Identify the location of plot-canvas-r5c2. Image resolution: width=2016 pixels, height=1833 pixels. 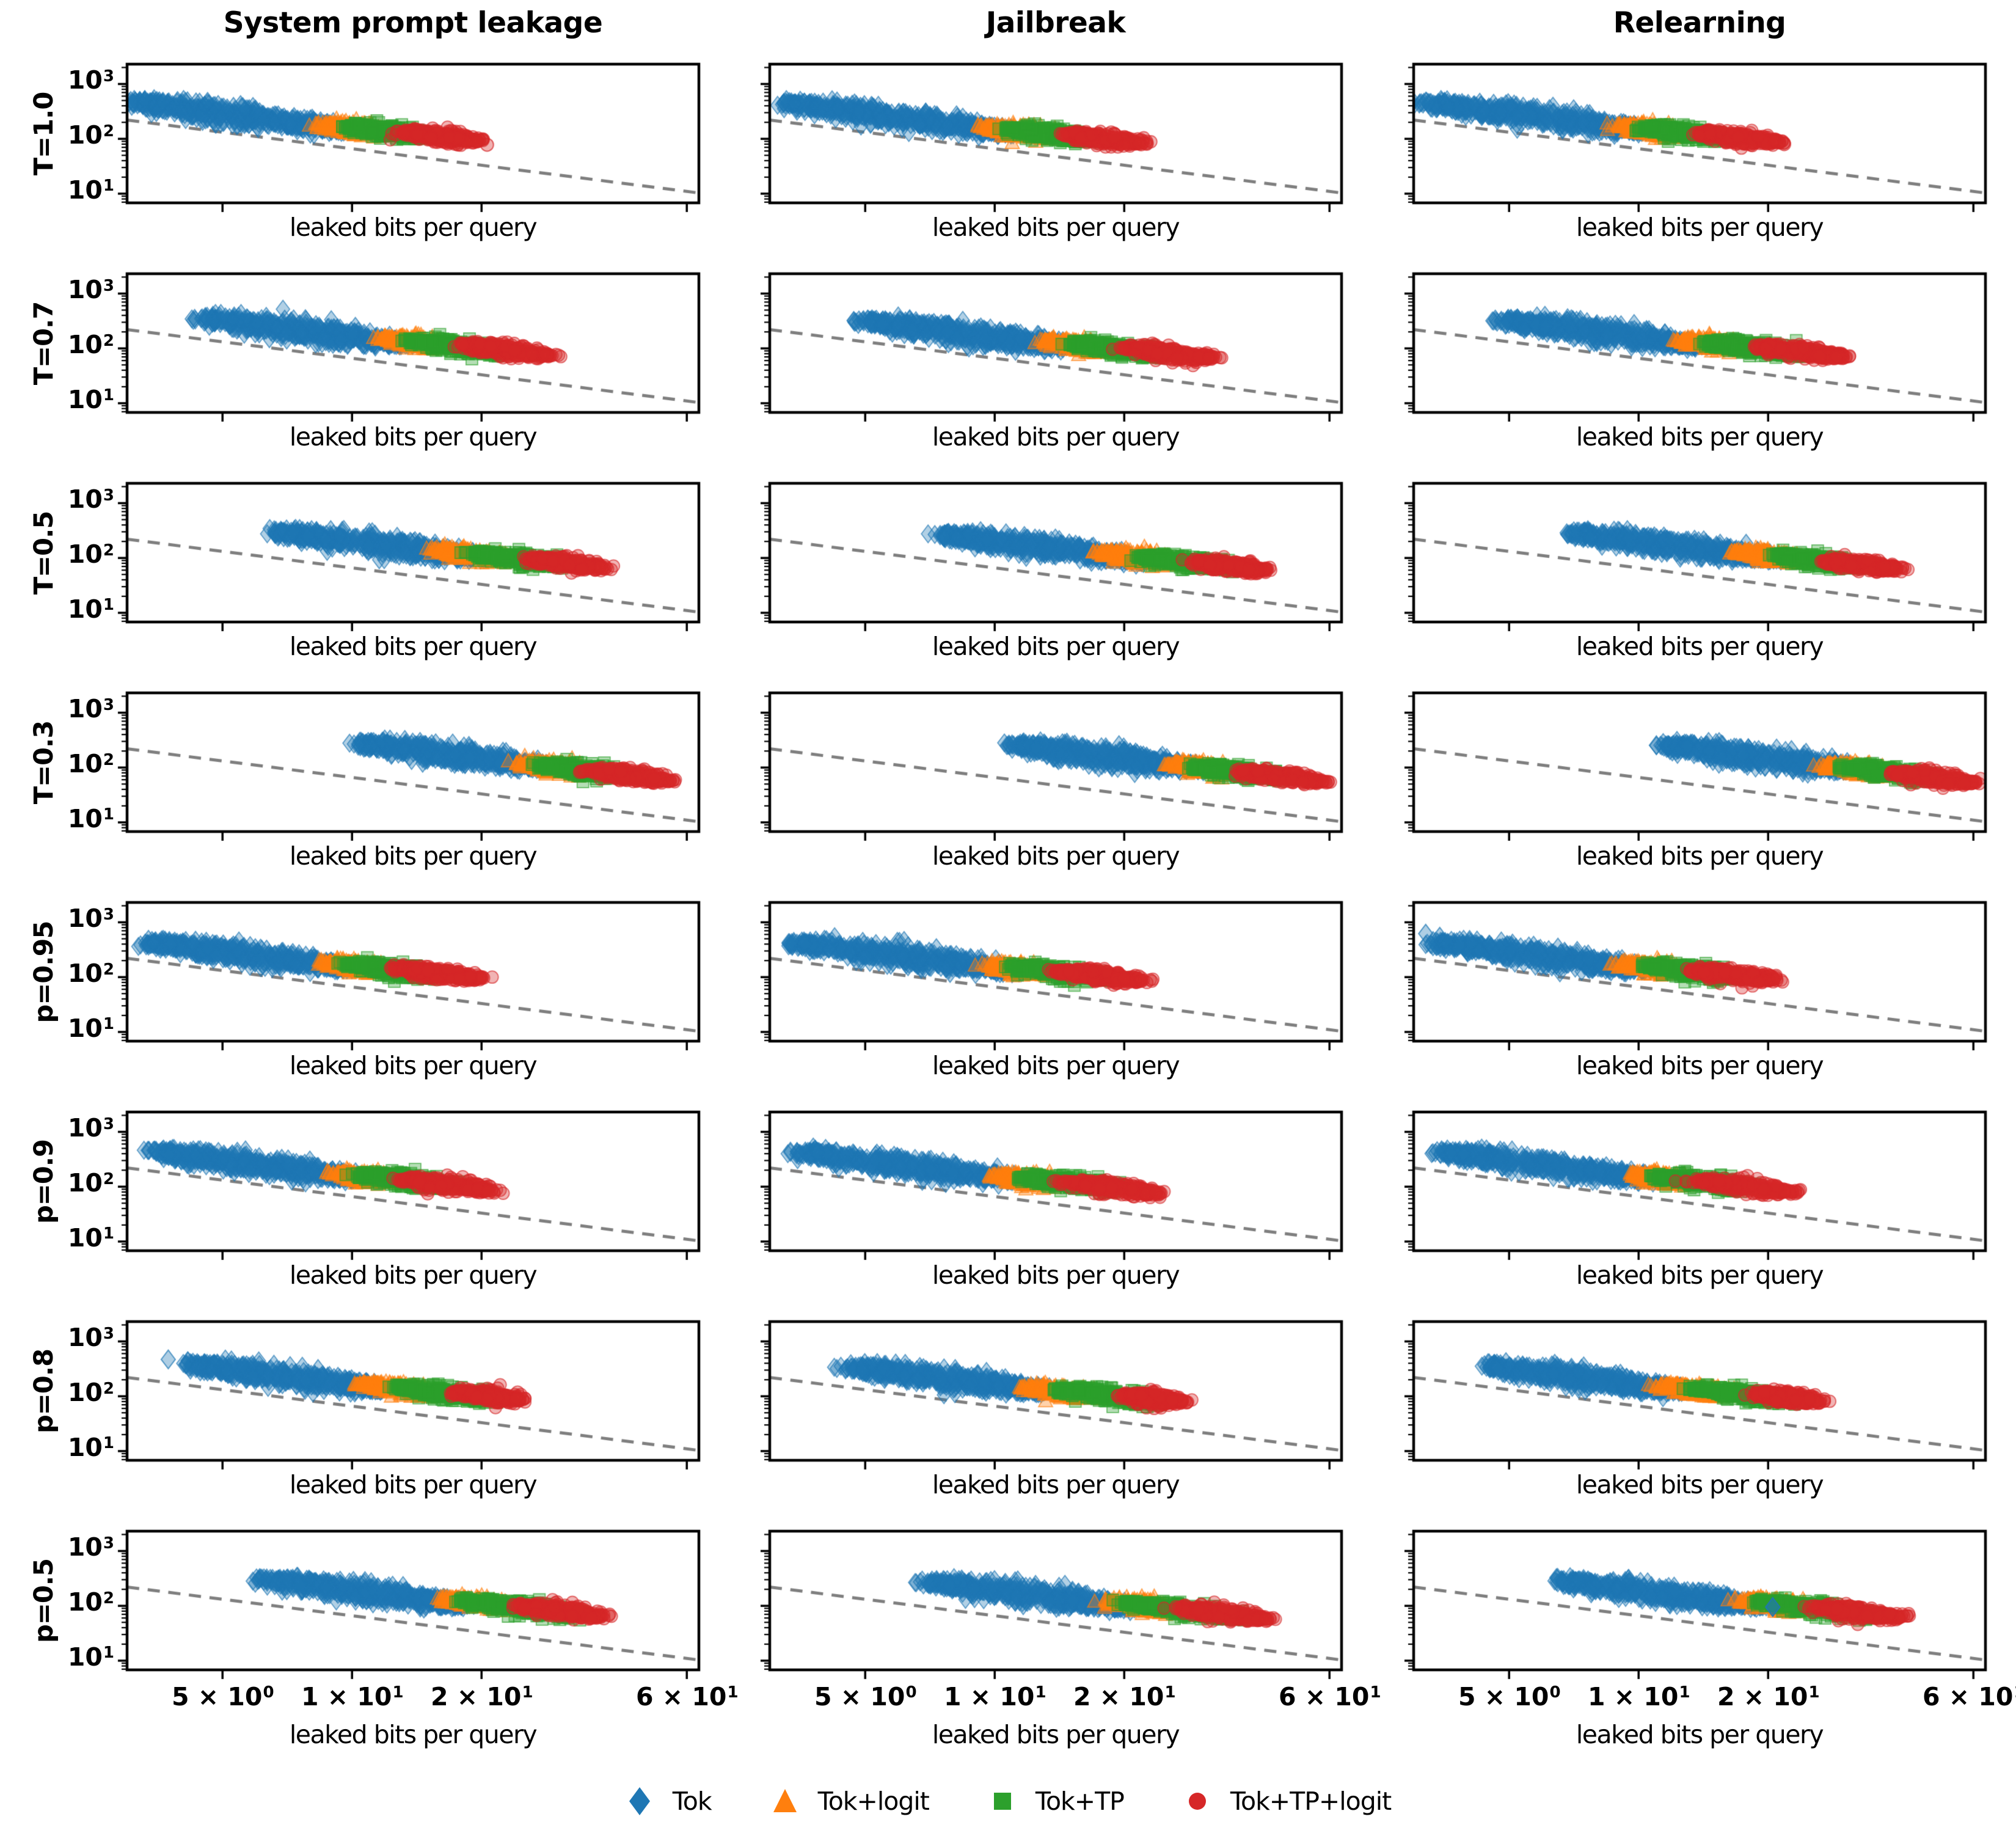
(1699, 1181).